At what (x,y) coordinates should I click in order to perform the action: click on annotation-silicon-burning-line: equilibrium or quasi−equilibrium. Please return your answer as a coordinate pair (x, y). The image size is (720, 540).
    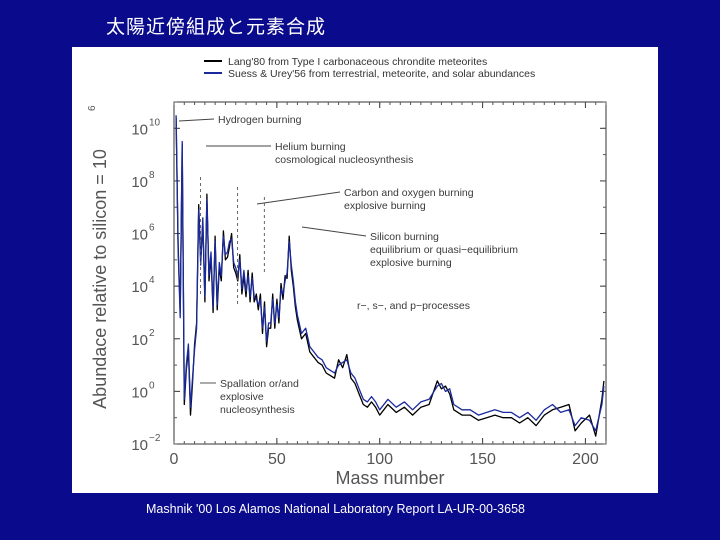
    Looking at the image, I should click on (444, 250).